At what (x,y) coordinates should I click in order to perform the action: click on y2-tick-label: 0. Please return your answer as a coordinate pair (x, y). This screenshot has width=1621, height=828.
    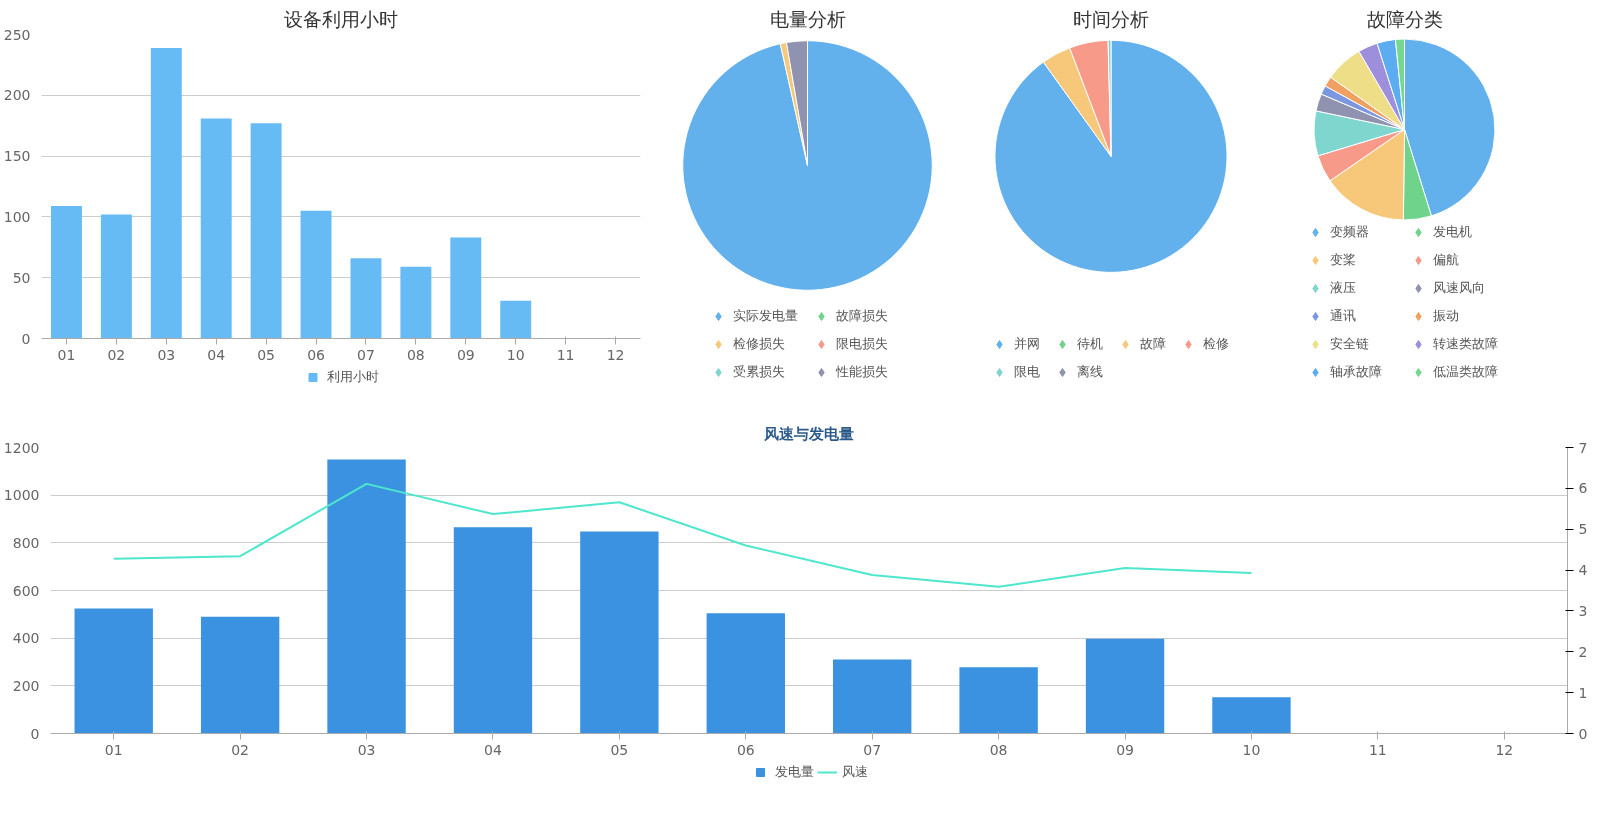
    Looking at the image, I should click on (1583, 733).